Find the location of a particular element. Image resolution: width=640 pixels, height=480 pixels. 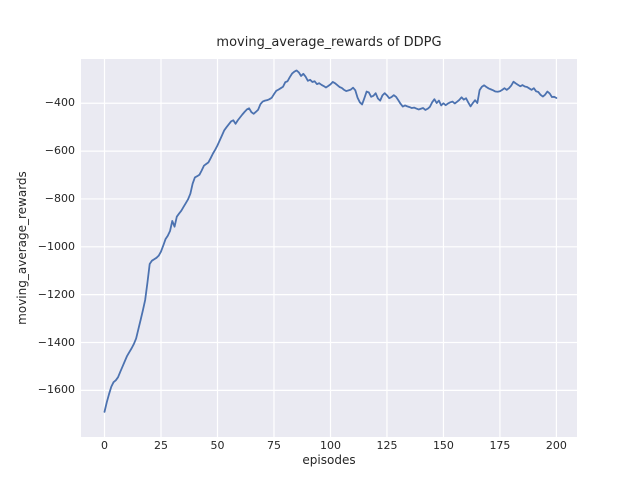

y-tick-label: −800 is located at coordinates (59, 198).